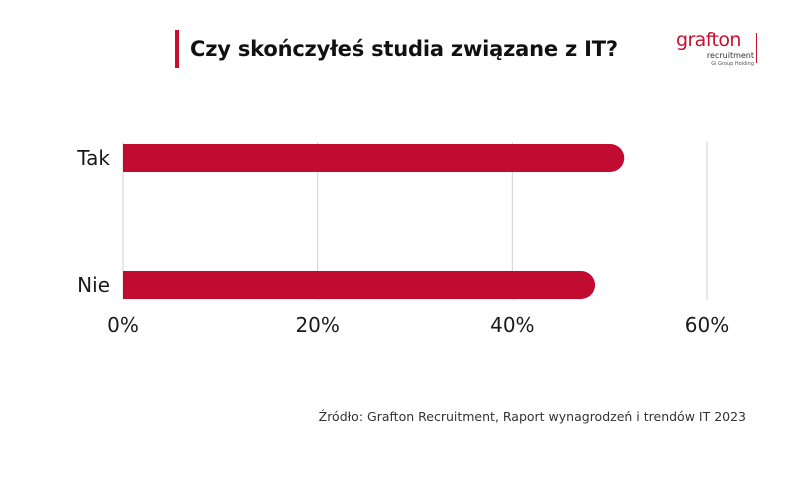  Describe the element at coordinates (708, 40) in the screenshot. I see `logo-wordmark: grafton` at that location.